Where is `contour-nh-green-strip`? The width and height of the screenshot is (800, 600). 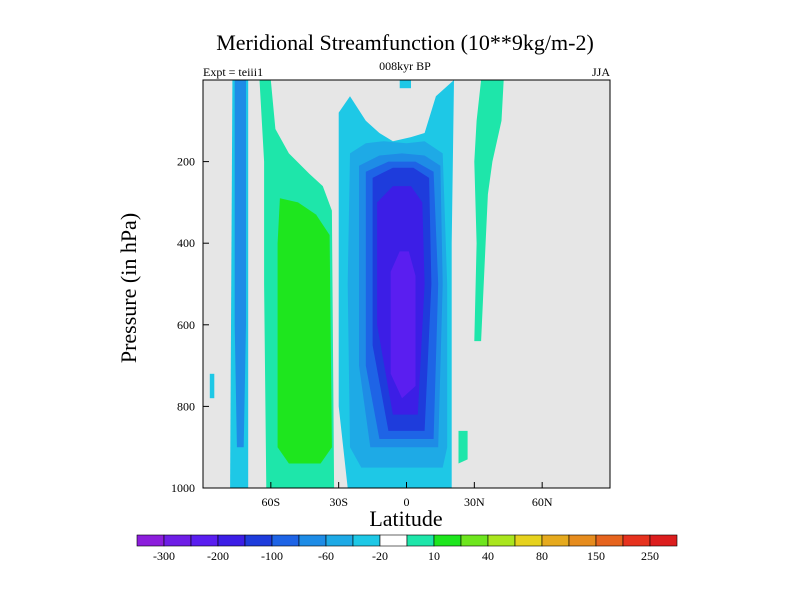 contour-nh-green-strip is located at coordinates (489, 211).